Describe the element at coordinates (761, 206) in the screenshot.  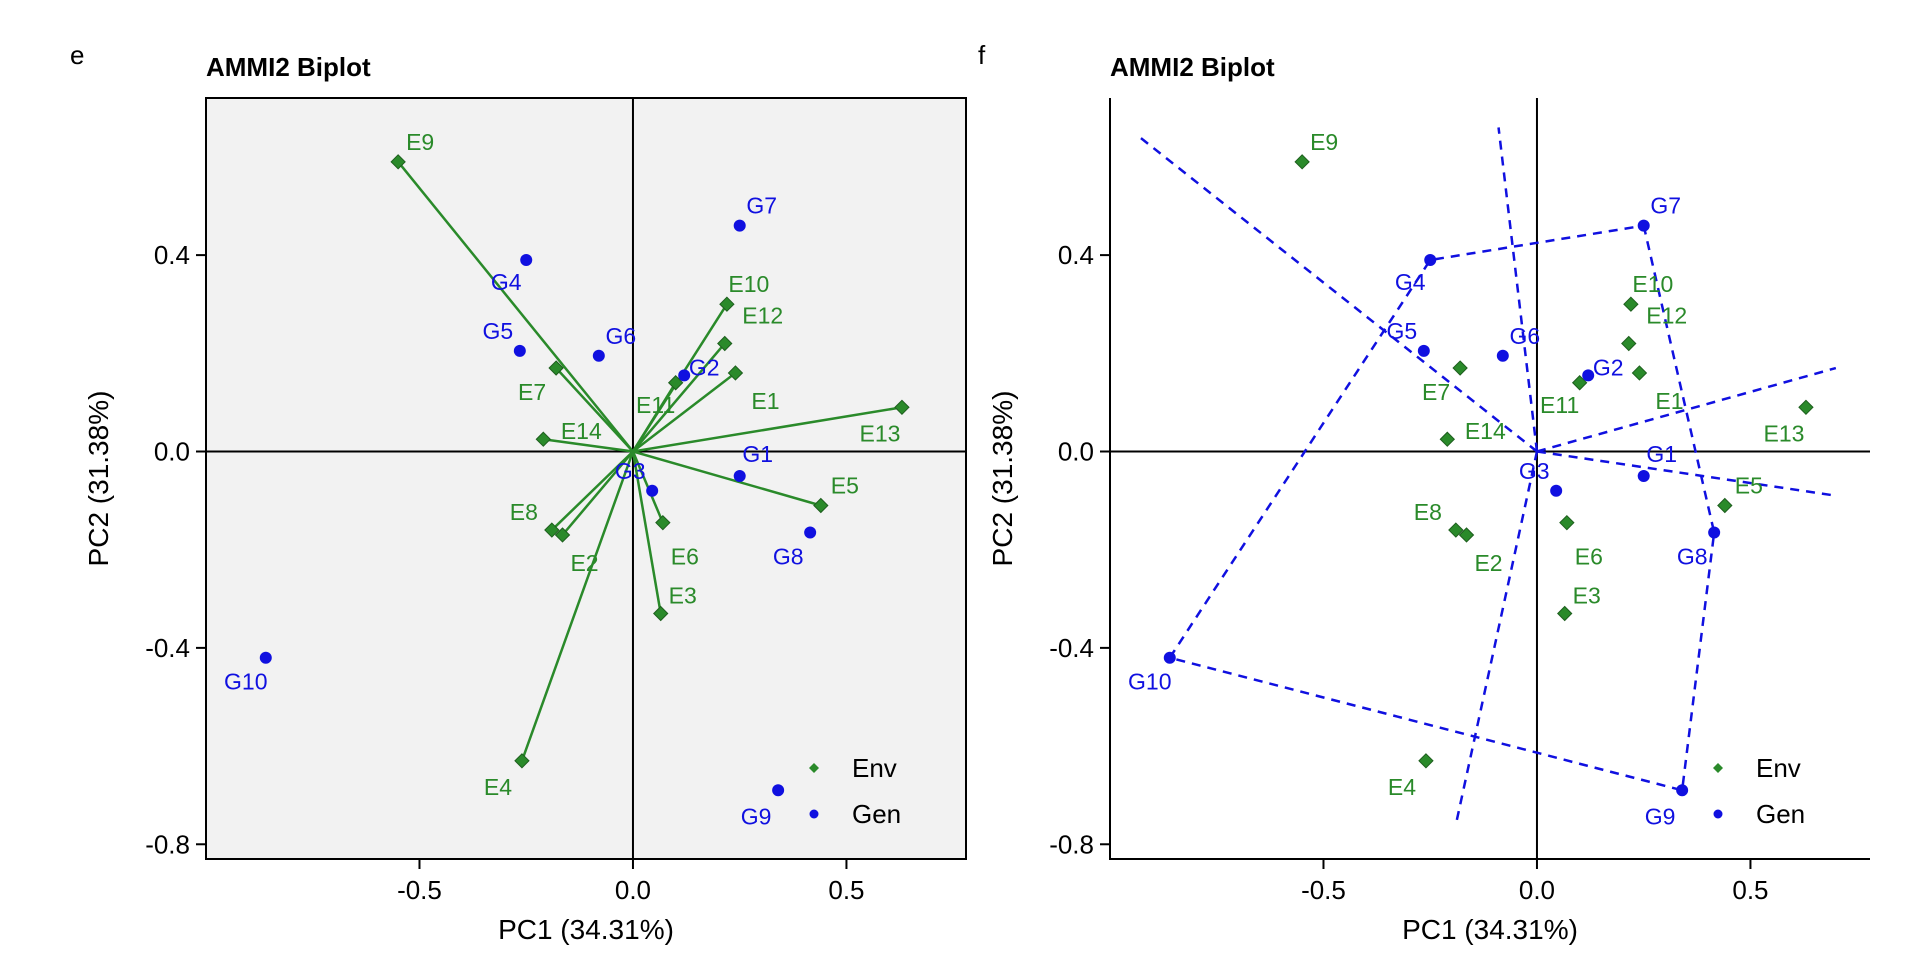
I see `gen-label-g7: G7` at that location.